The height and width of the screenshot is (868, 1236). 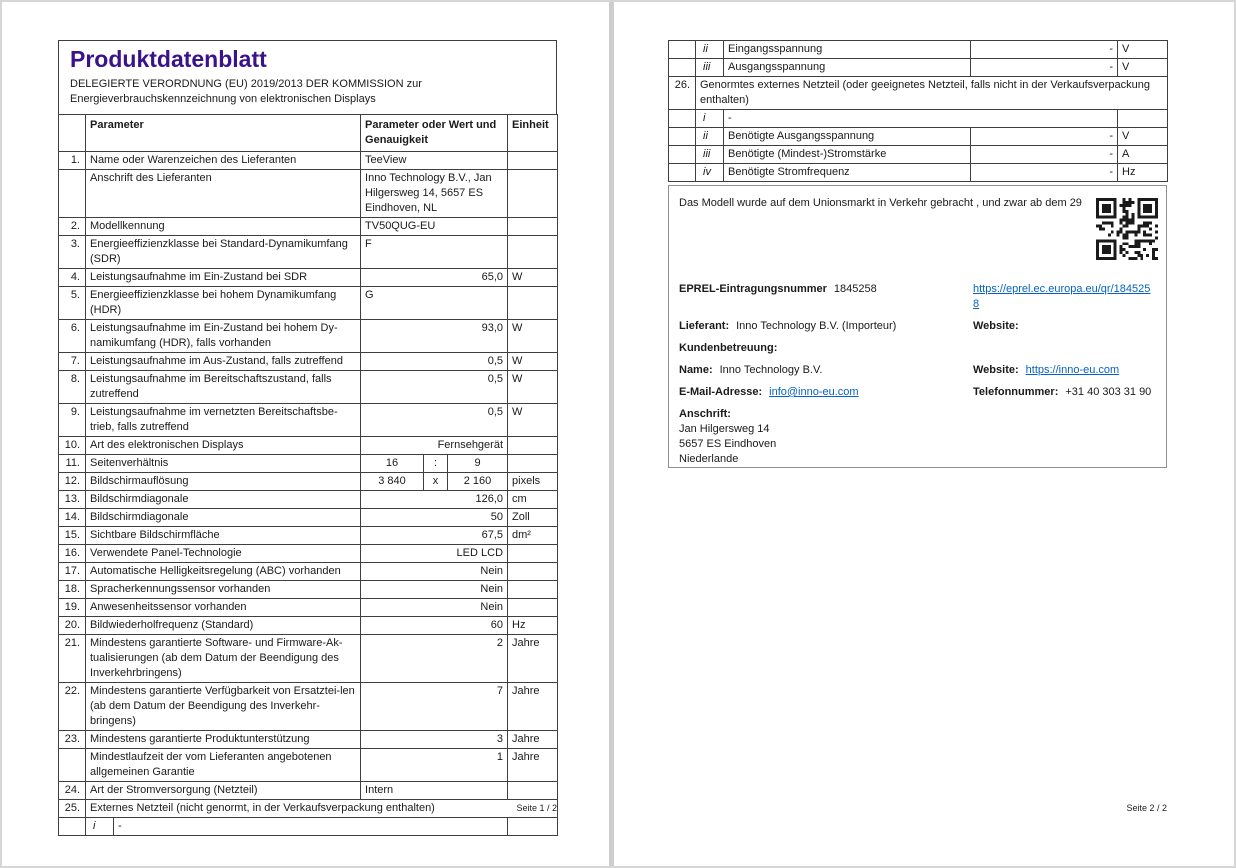 I want to click on cell-parameter: Ausgangsspannung, so click(x=847, y=67).